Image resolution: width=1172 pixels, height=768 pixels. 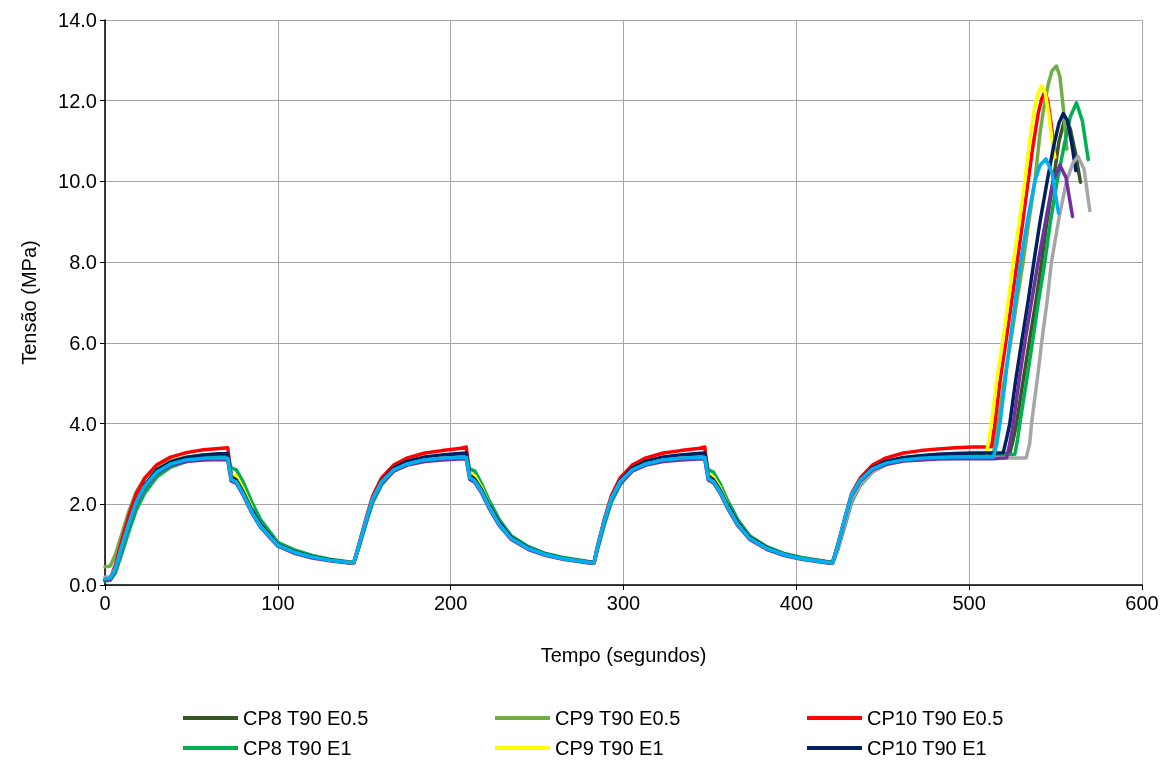 What do you see at coordinates (623, 603) in the screenshot?
I see `x-tick-label: 300` at bounding box center [623, 603].